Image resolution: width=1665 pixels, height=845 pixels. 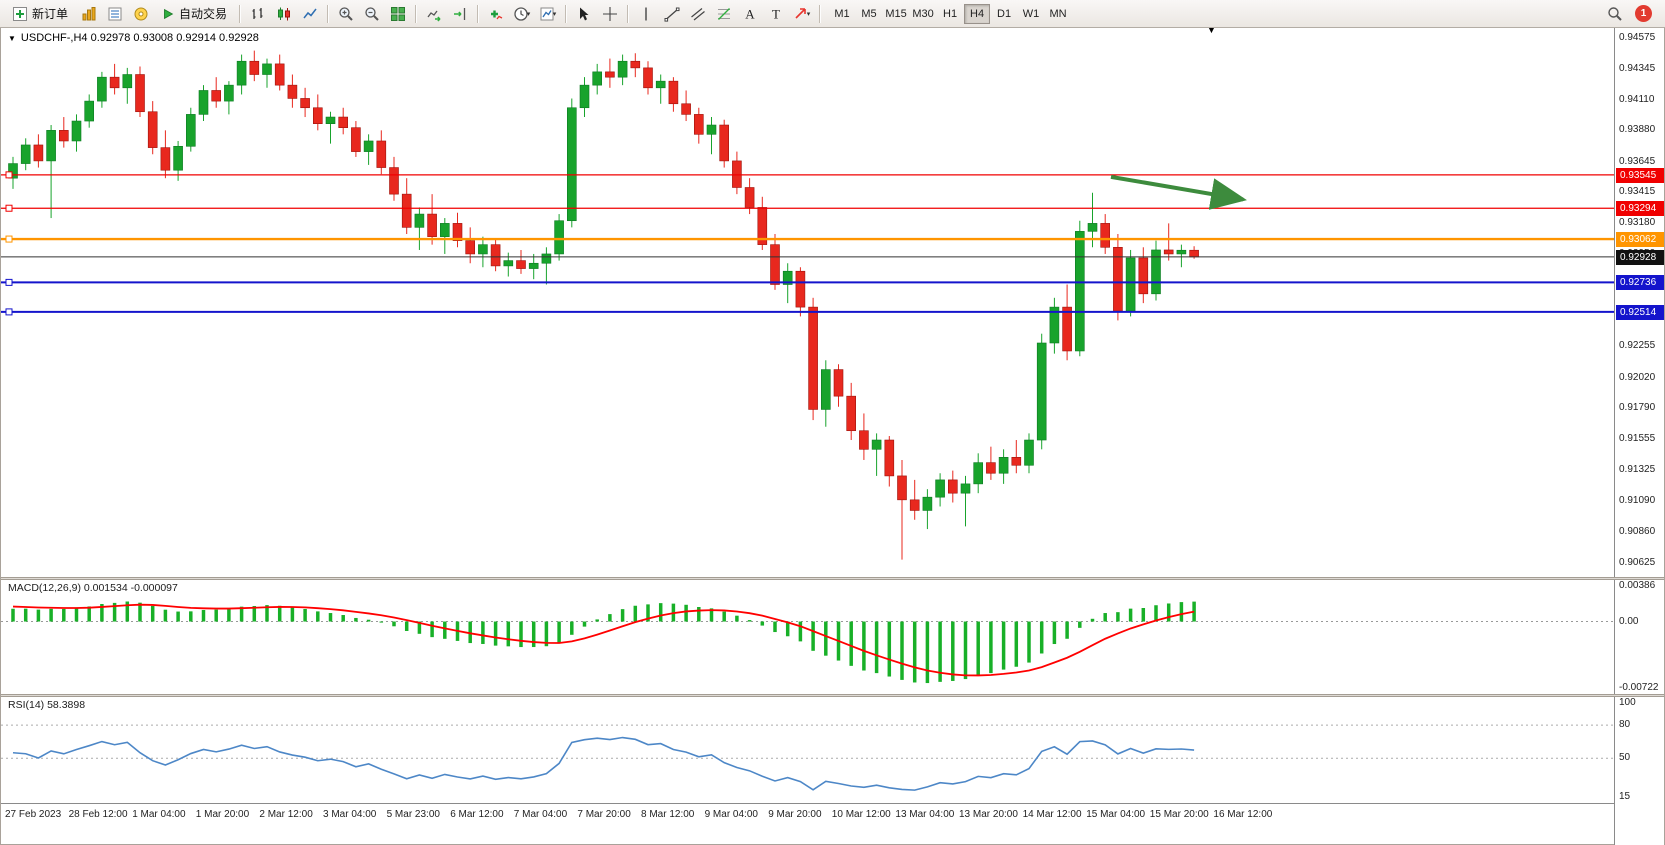 I want to click on price-tick: 0.90860, so click(x=1637, y=531).